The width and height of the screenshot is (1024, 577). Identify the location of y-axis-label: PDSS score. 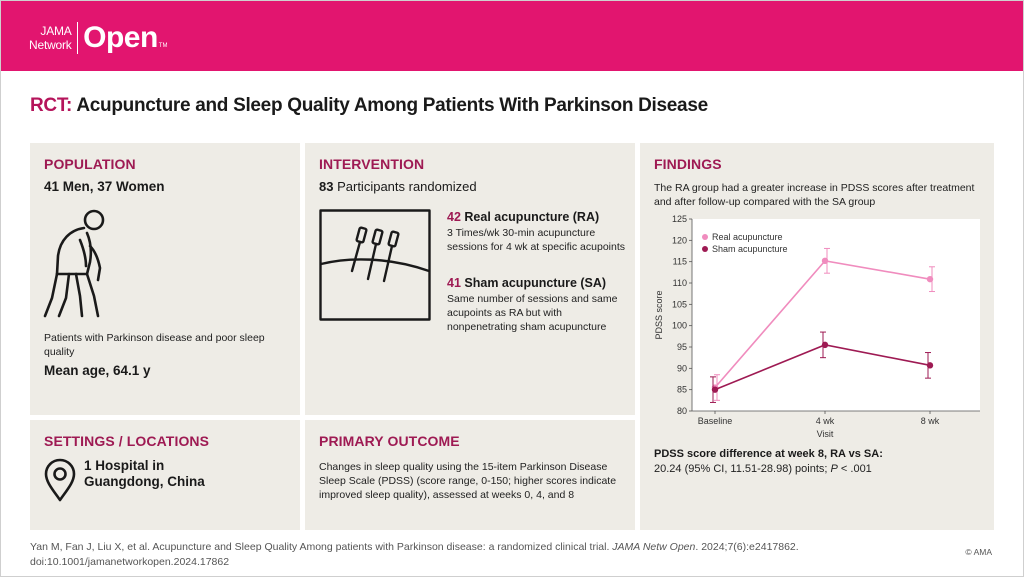
(659, 314).